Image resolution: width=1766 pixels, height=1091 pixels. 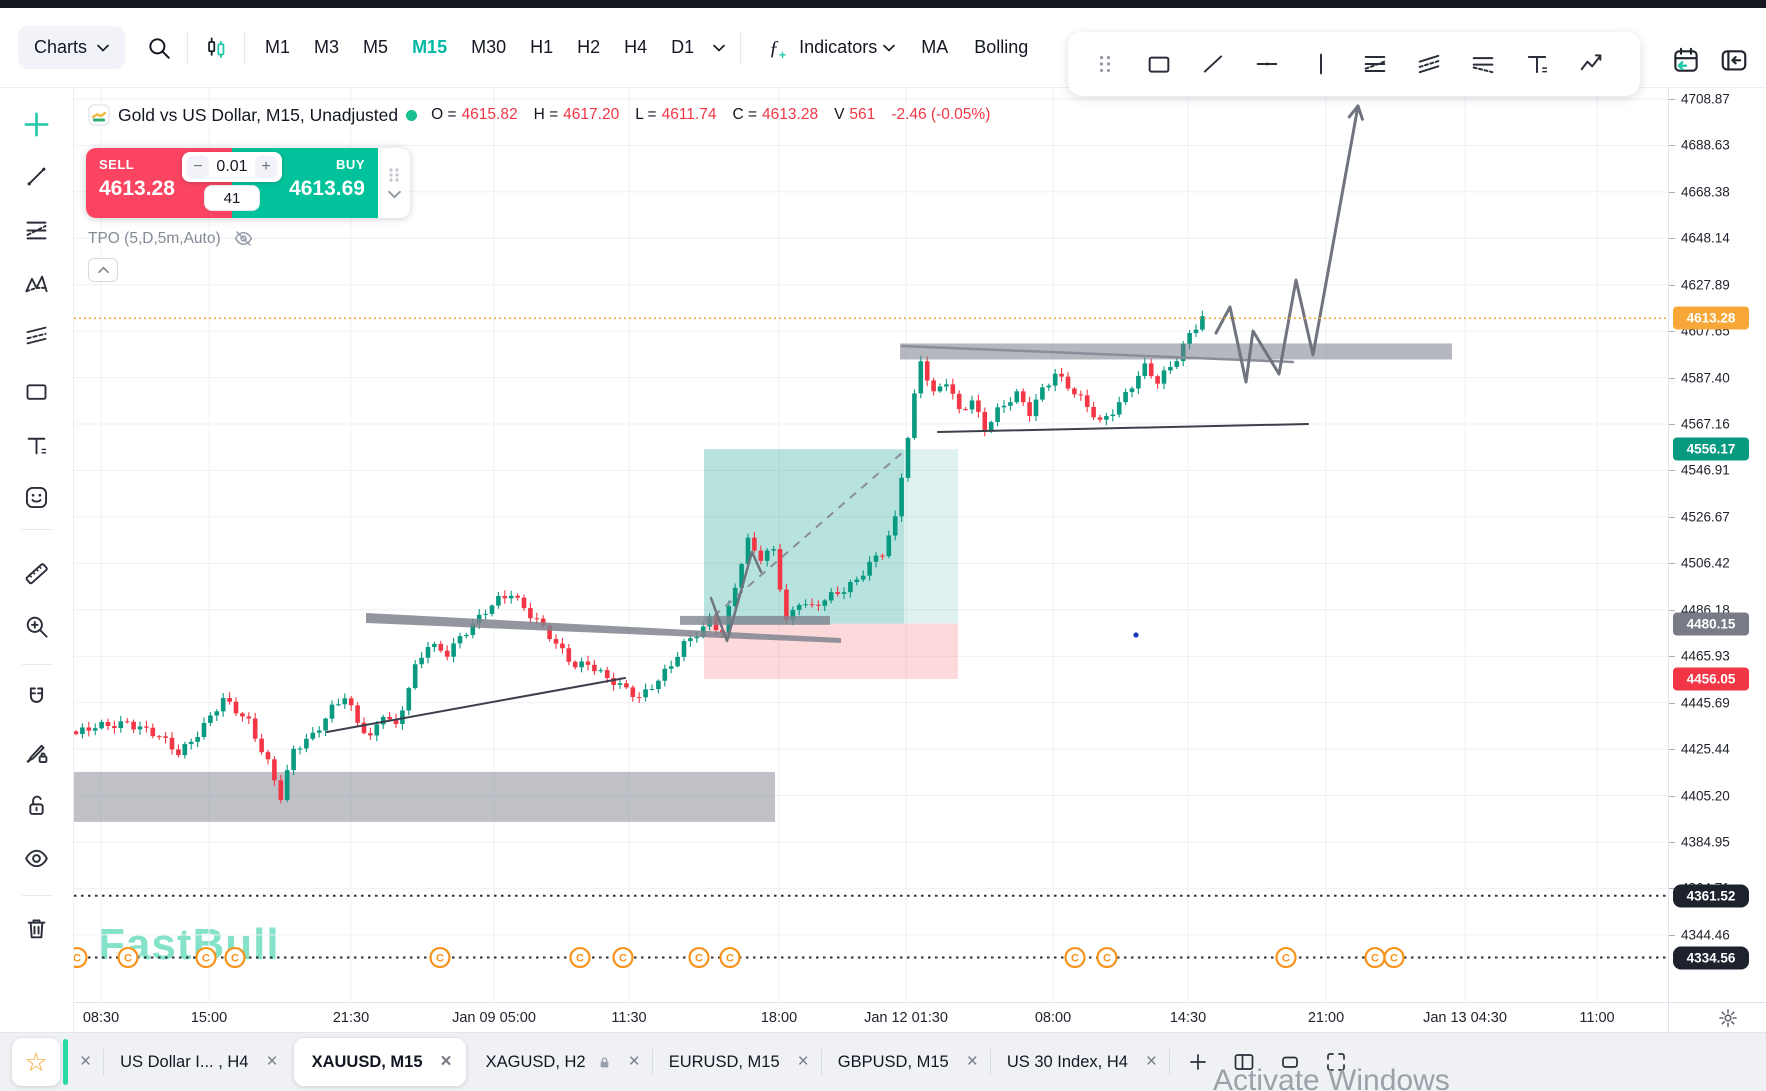 What do you see at coordinates (37, 497) in the screenshot?
I see `tool-emoji` at bounding box center [37, 497].